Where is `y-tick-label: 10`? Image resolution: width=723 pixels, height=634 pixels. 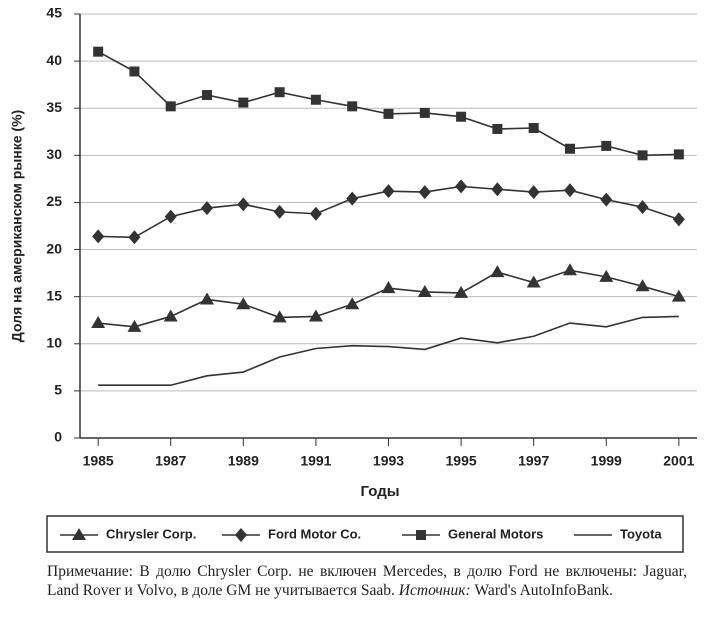 y-tick-label: 10 is located at coordinates (54, 342).